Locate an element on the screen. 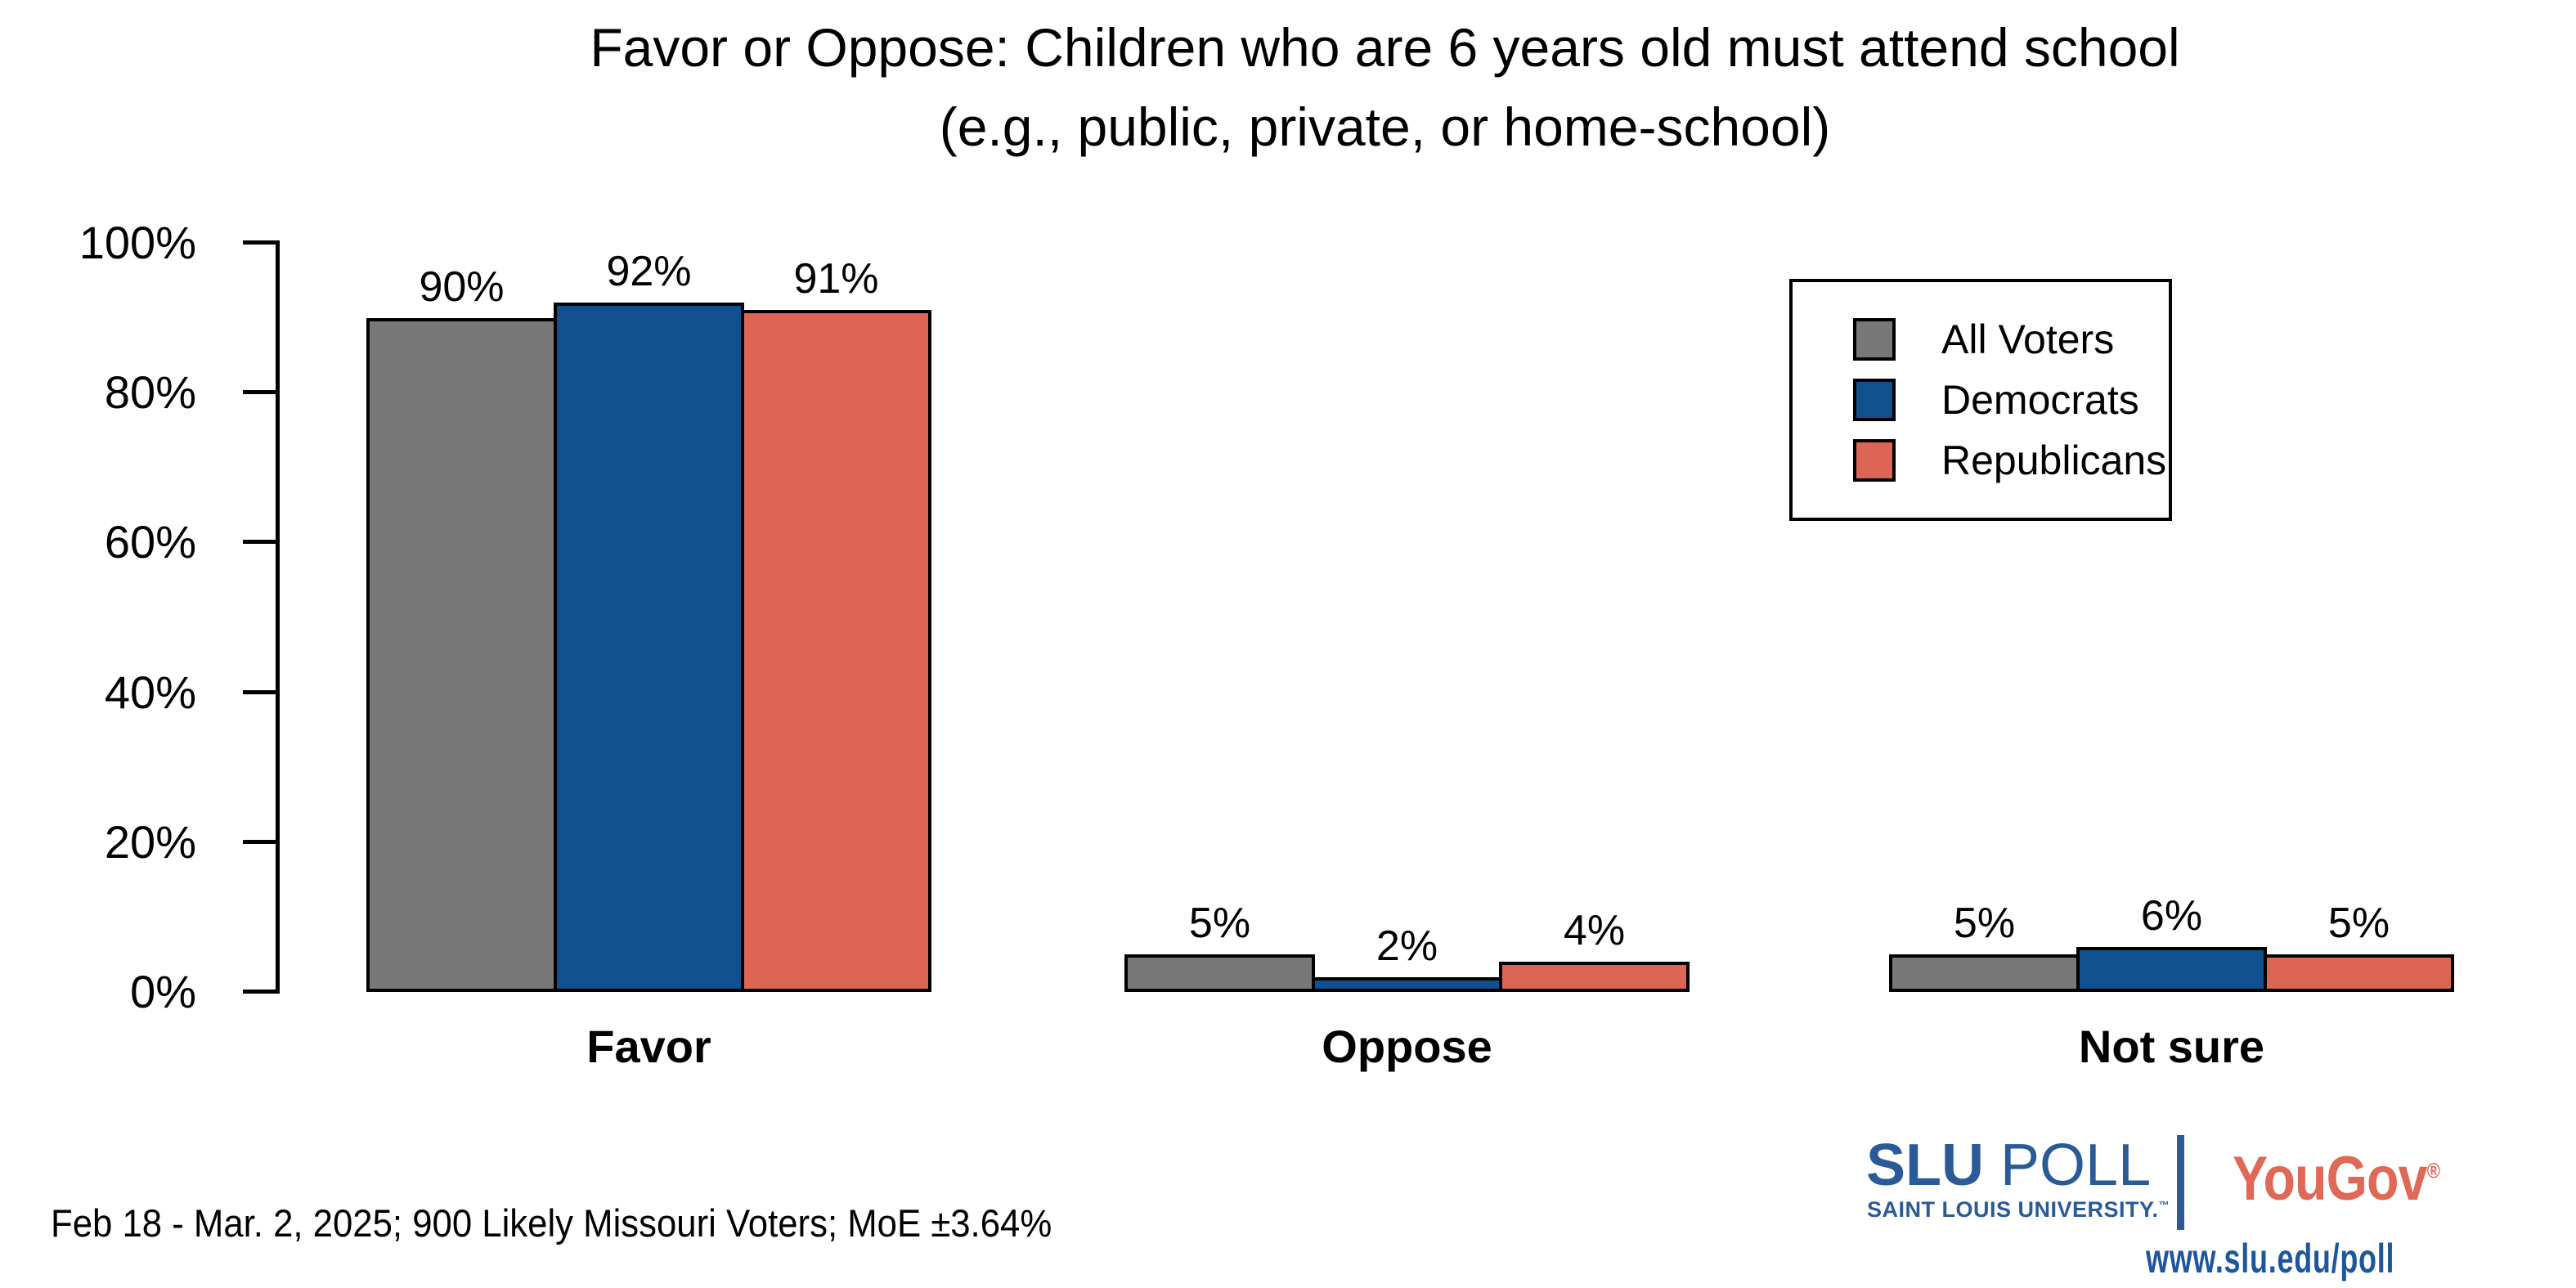 This screenshot has height=1288, width=2576. legend-item-all-voters: All Voters is located at coordinates (2011, 339).